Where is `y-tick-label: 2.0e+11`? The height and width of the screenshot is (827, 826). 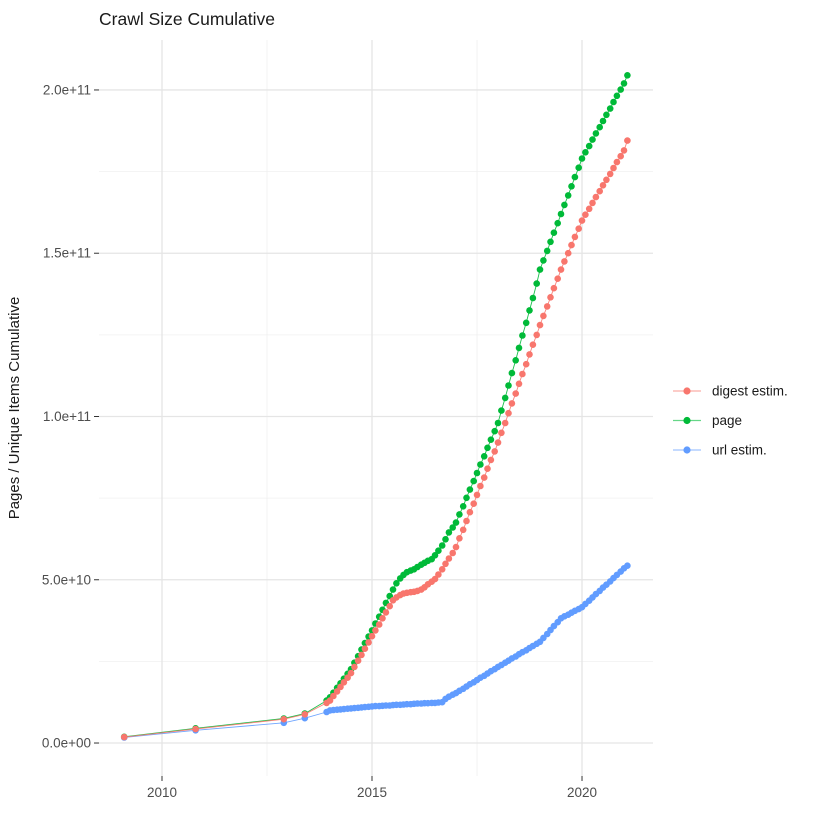
y-tick-label: 2.0e+11 is located at coordinates (67, 89).